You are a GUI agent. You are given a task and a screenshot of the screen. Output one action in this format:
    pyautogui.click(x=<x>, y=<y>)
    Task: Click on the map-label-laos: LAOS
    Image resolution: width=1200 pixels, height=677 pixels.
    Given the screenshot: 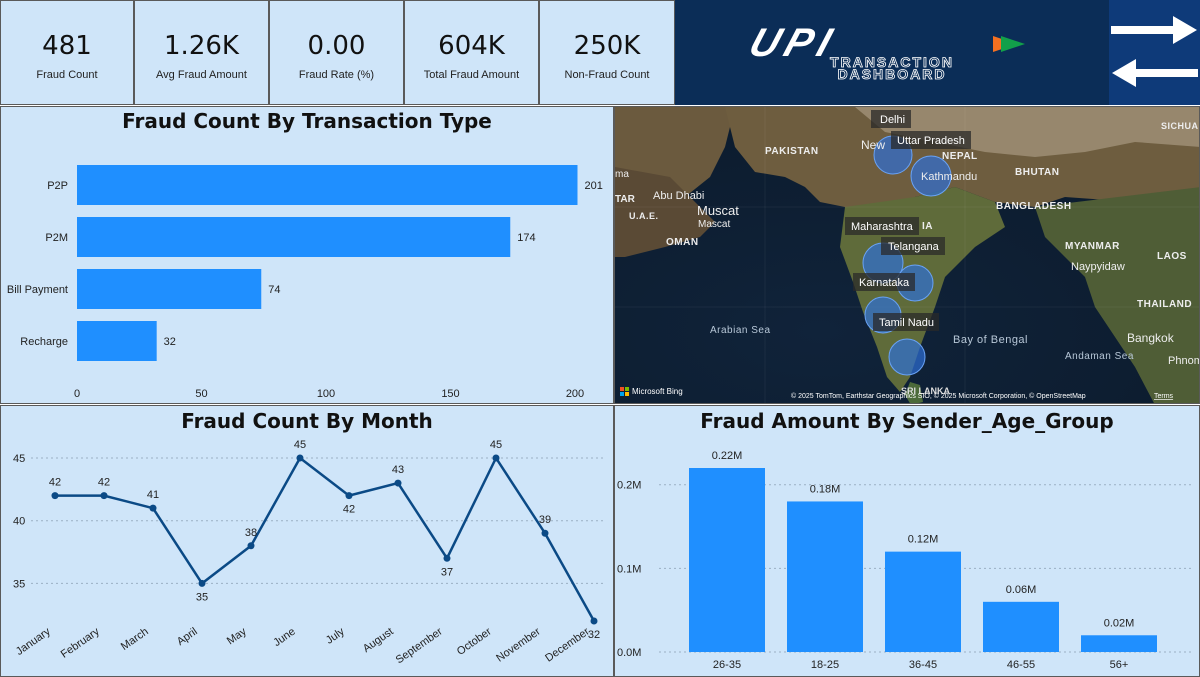 What is the action you would take?
    pyautogui.click(x=1172, y=256)
    